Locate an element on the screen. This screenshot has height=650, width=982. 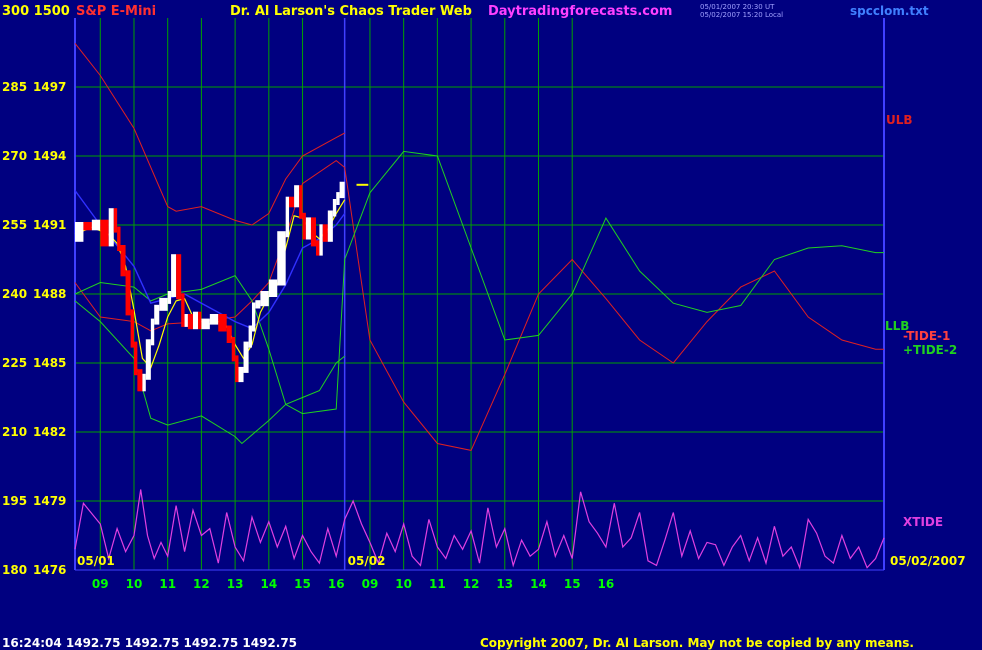
header-symbol: S&P E-Mini is located at coordinates (116, 11).